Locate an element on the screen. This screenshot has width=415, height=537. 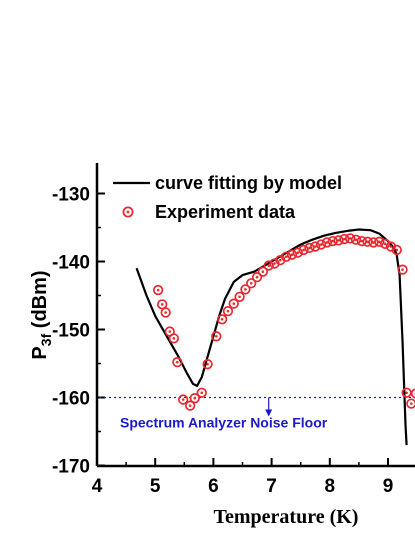
legend-marker-swatch is located at coordinates (128, 212).